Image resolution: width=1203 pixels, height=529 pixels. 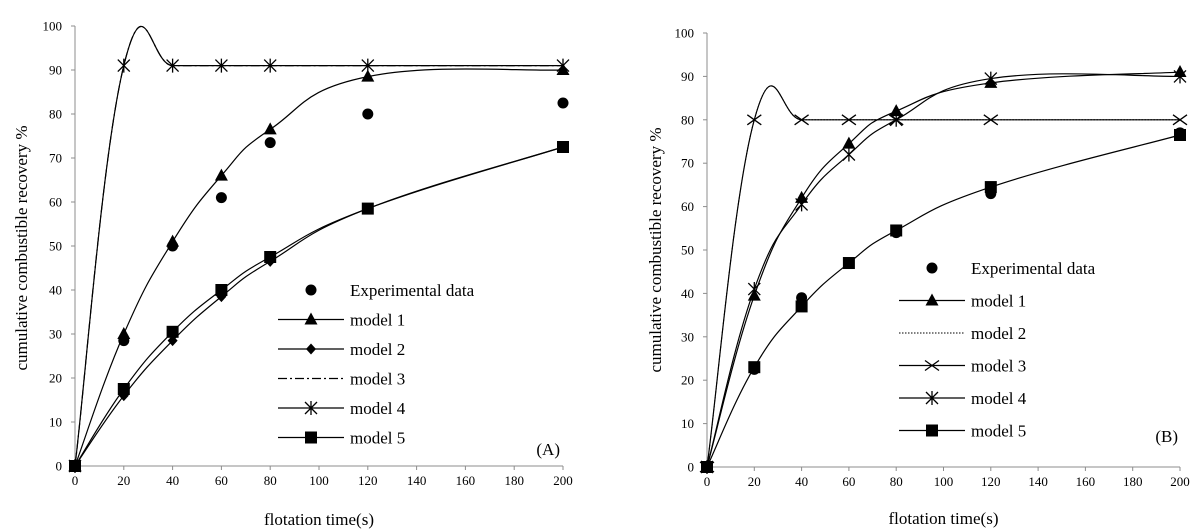 I want to click on y-tick-label: 50, so click(x=687, y=250).